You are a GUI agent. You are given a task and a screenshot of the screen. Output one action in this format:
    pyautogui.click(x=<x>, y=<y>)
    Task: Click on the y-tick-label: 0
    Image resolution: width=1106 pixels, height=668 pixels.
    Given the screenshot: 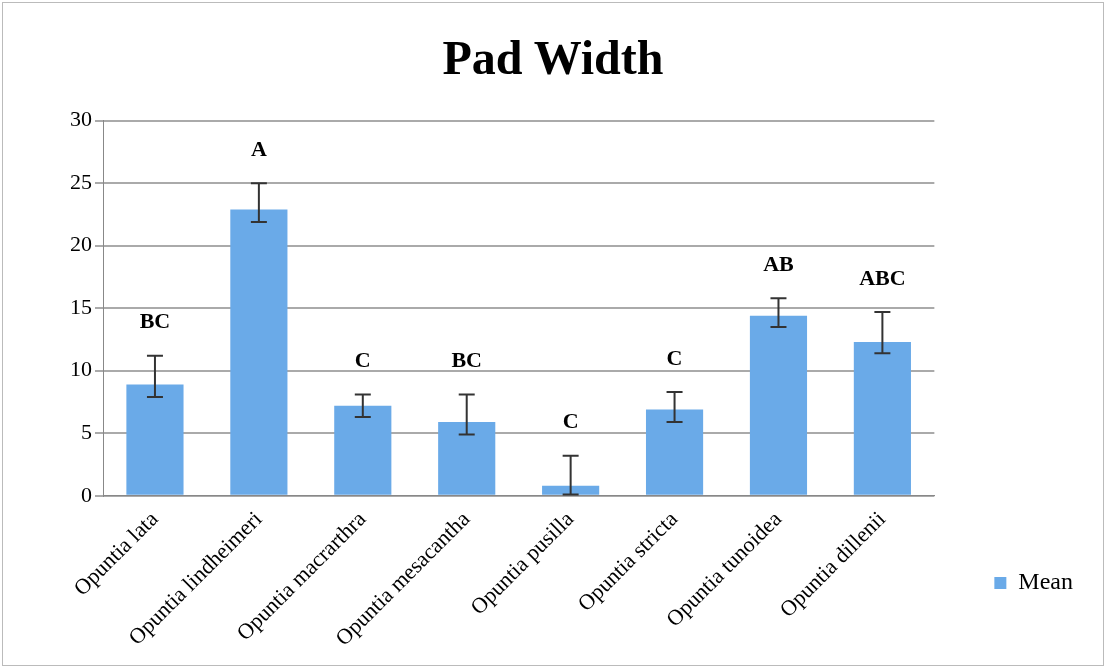 What is the action you would take?
    pyautogui.click(x=86, y=494)
    